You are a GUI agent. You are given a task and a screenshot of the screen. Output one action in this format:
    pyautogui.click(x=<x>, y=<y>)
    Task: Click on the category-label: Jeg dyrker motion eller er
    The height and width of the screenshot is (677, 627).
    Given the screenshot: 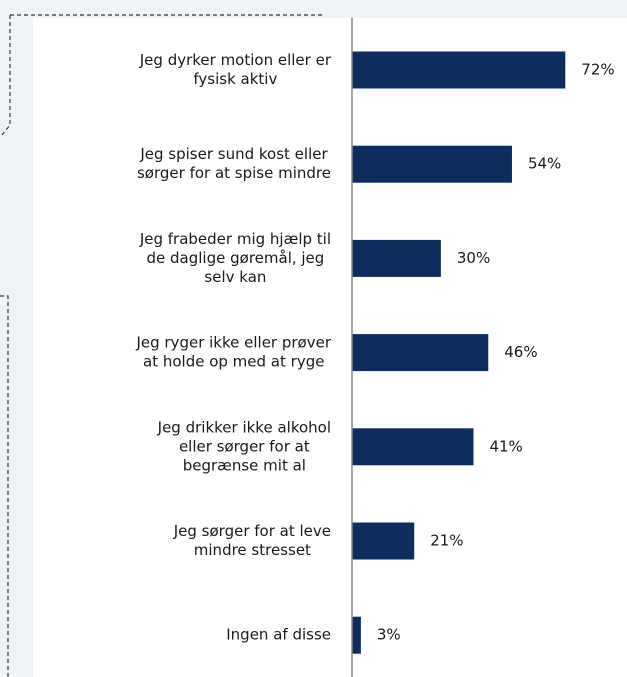 What is the action you would take?
    pyautogui.click(x=235, y=60)
    